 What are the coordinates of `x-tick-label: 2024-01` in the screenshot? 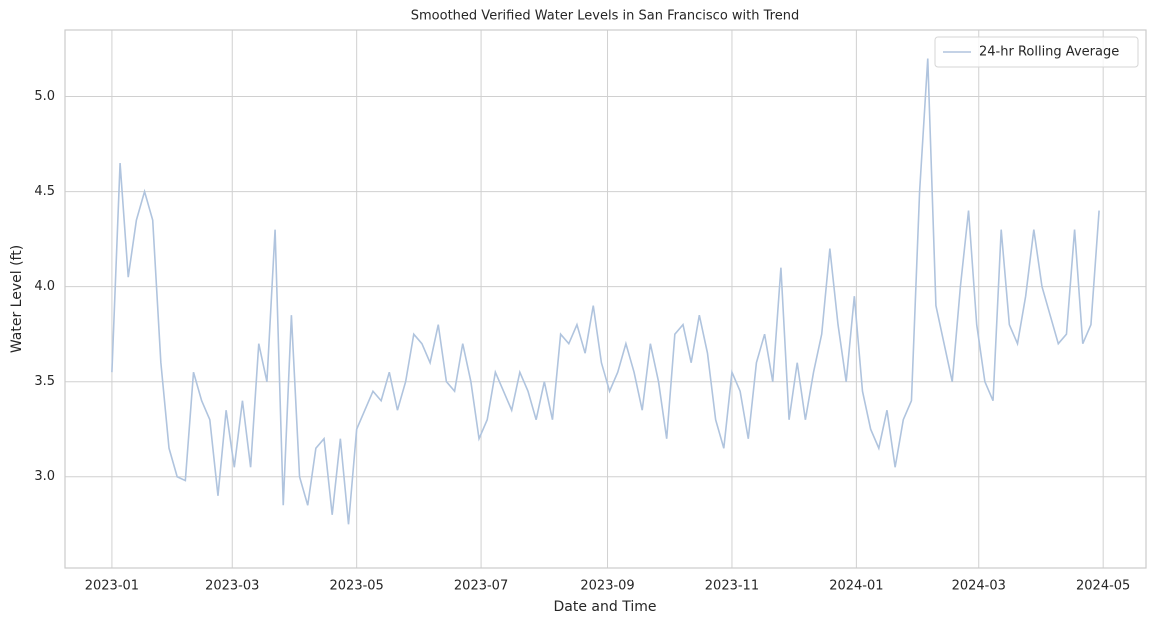 It's located at (856, 586).